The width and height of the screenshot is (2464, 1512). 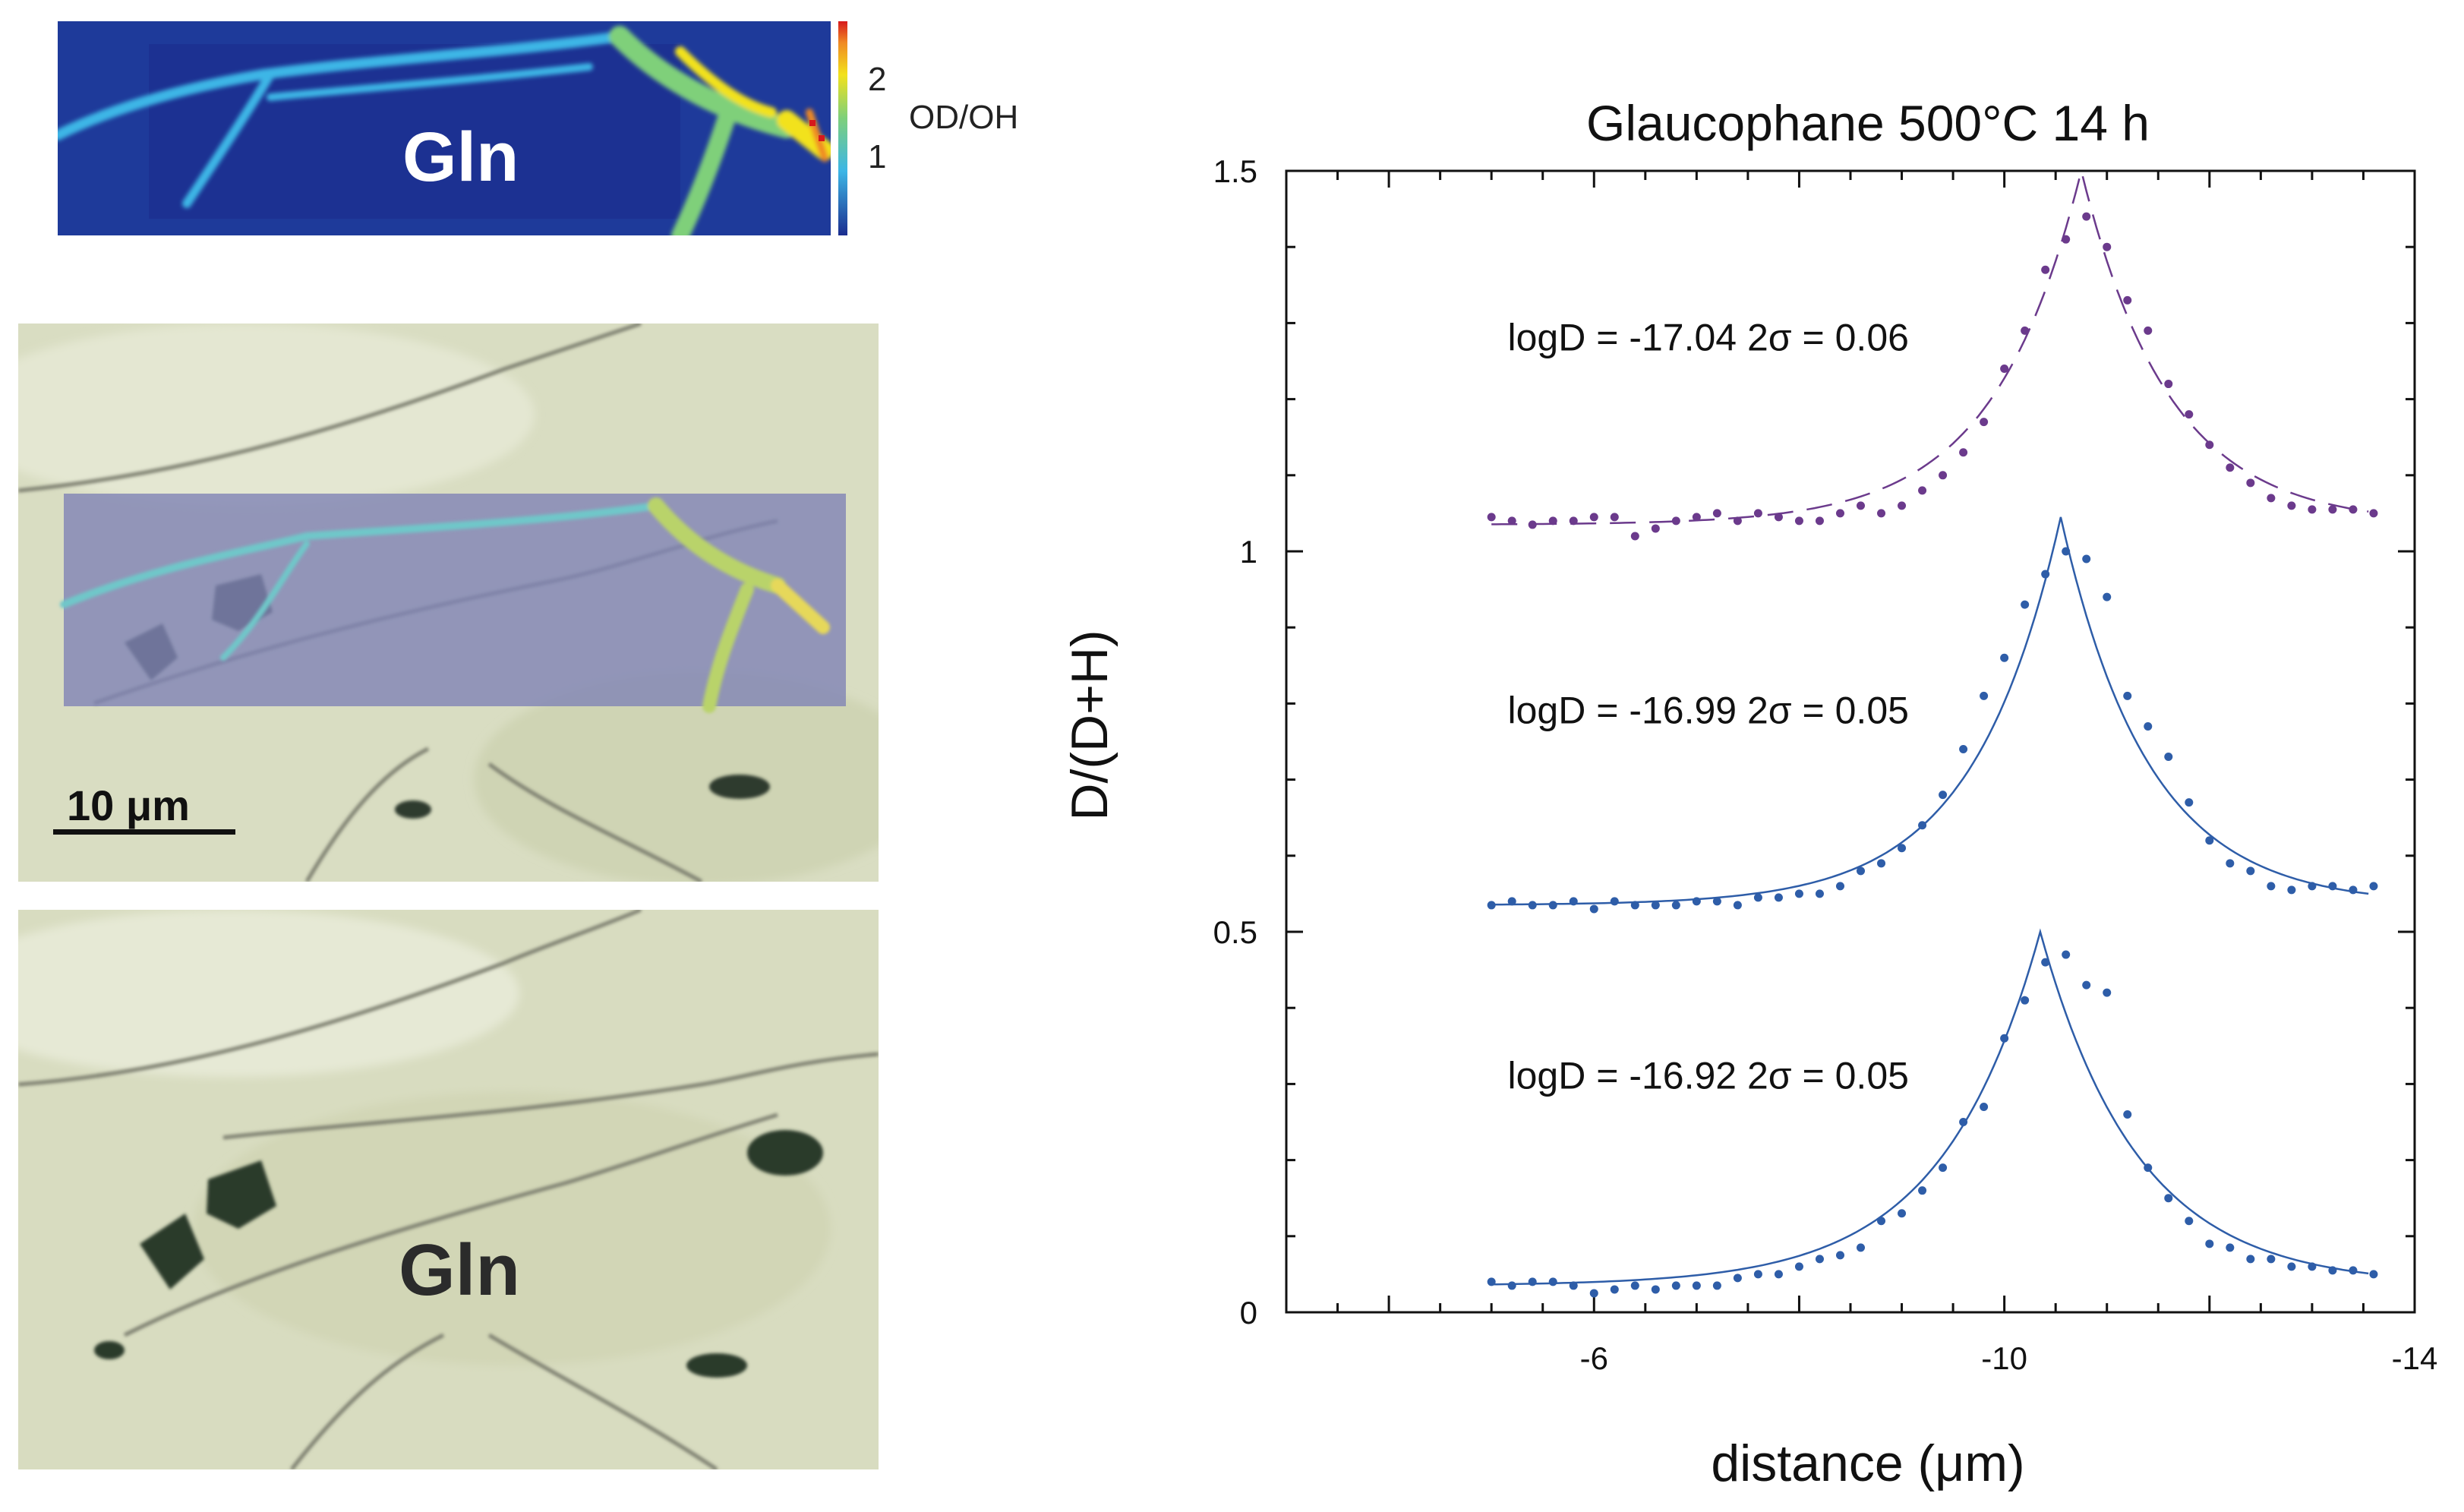 I want to click on micrograph-mineral-label: Gln, so click(x=460, y=1270).